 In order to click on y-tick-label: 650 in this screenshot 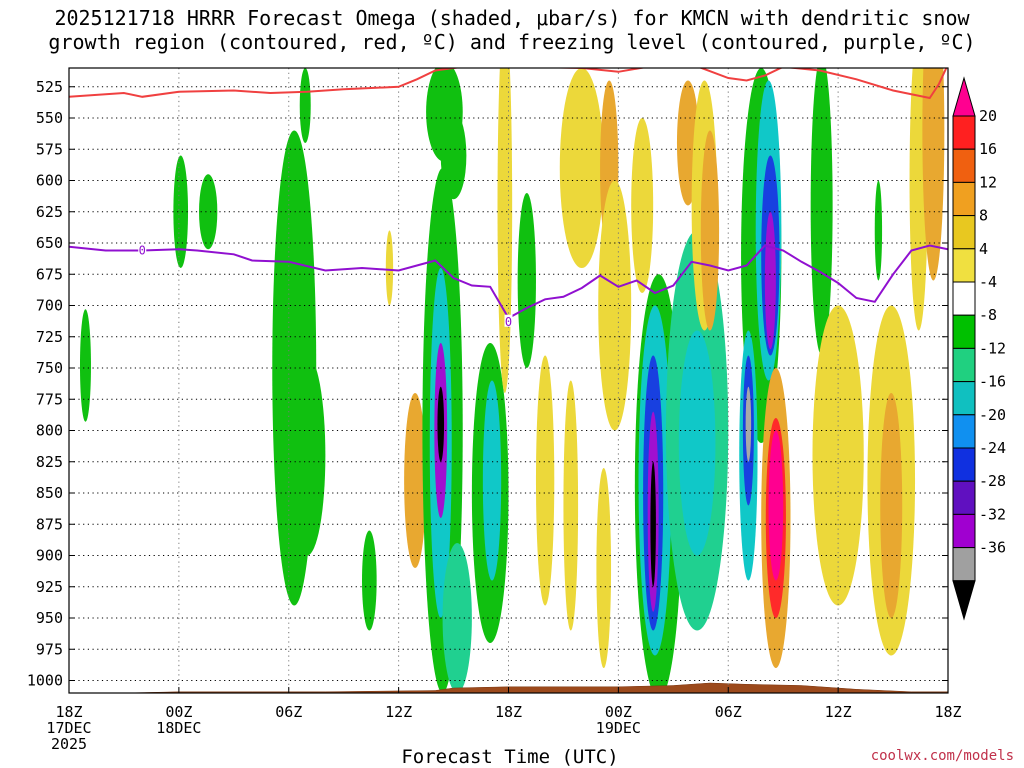, I will do `click(49, 243)`.